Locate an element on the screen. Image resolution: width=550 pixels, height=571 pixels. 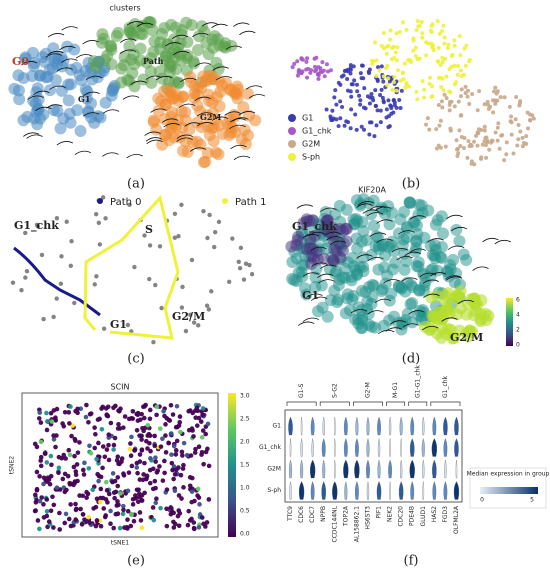
caption: (b) is located at coordinates (411, 184).